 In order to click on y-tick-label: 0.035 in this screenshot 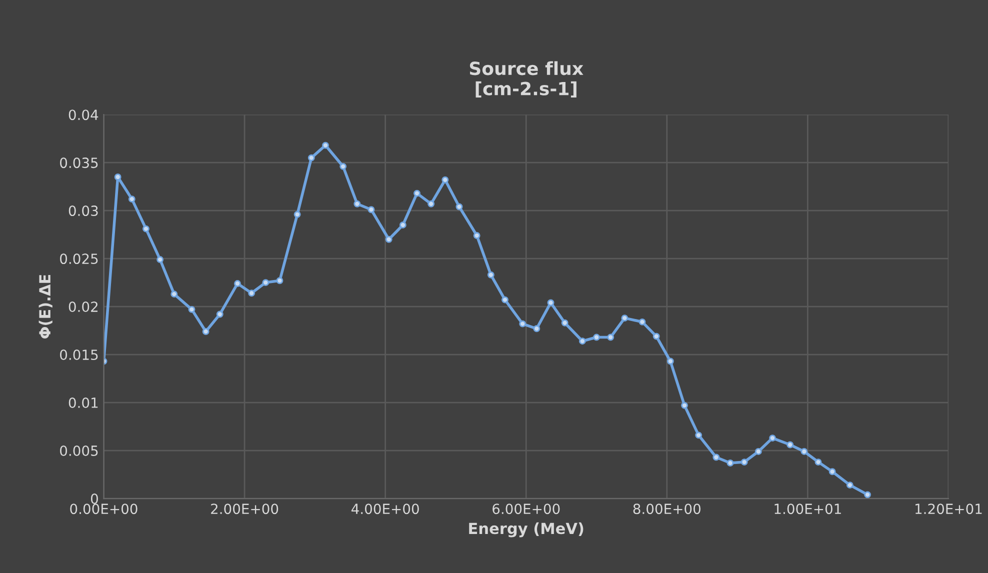, I will do `click(79, 163)`.